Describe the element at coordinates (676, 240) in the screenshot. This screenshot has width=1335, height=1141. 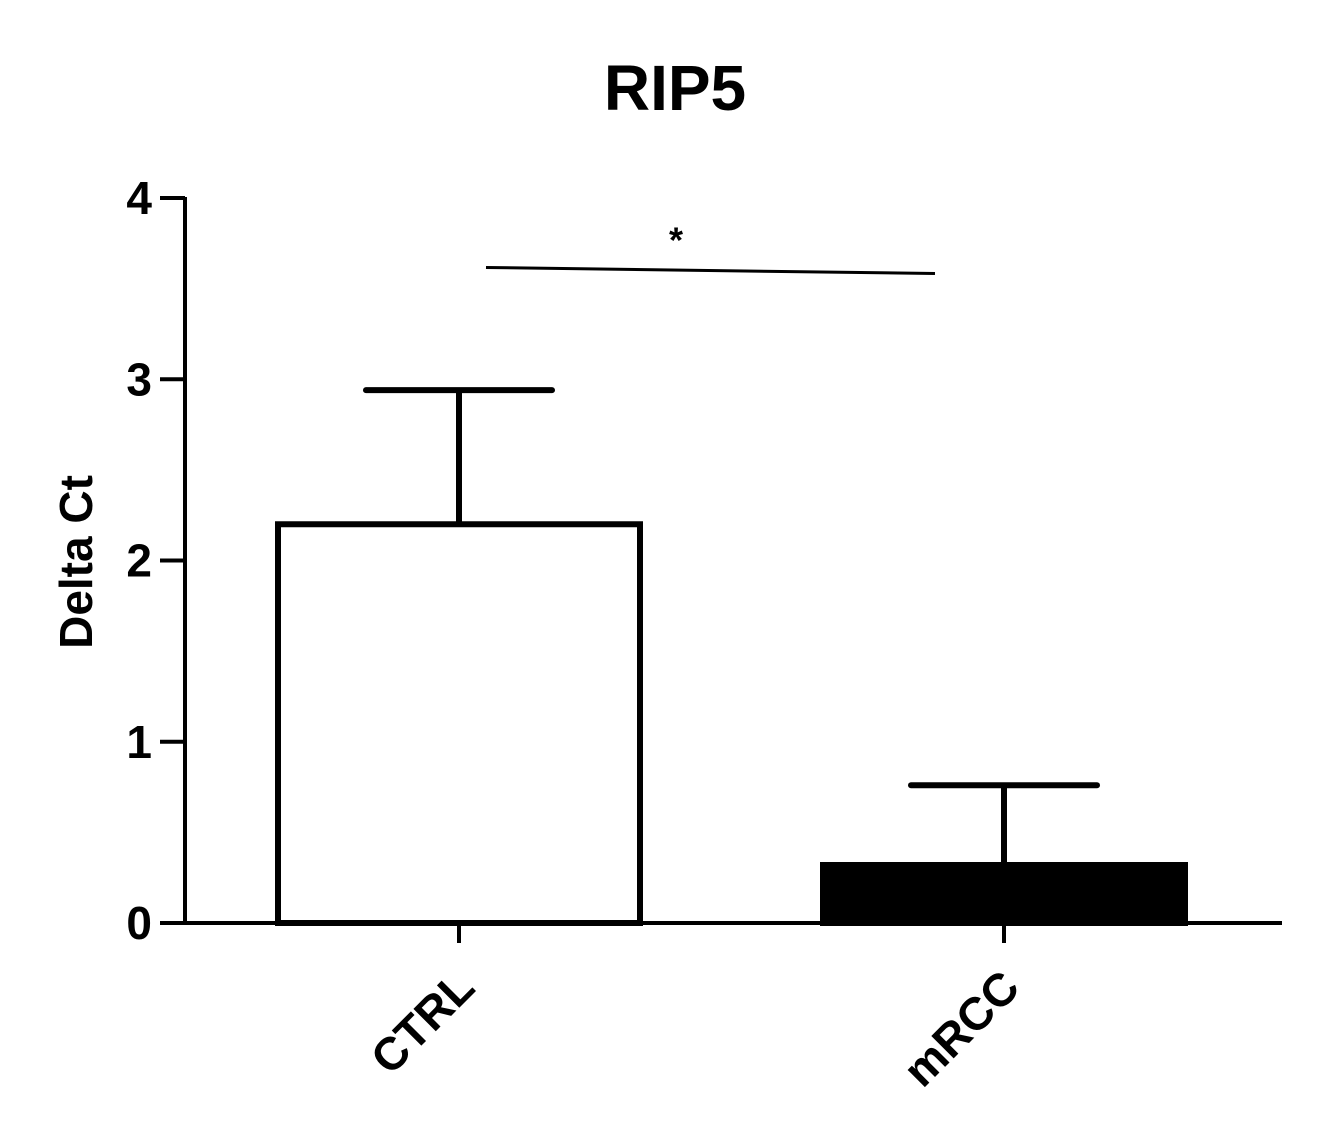
I see `significance-label: *` at that location.